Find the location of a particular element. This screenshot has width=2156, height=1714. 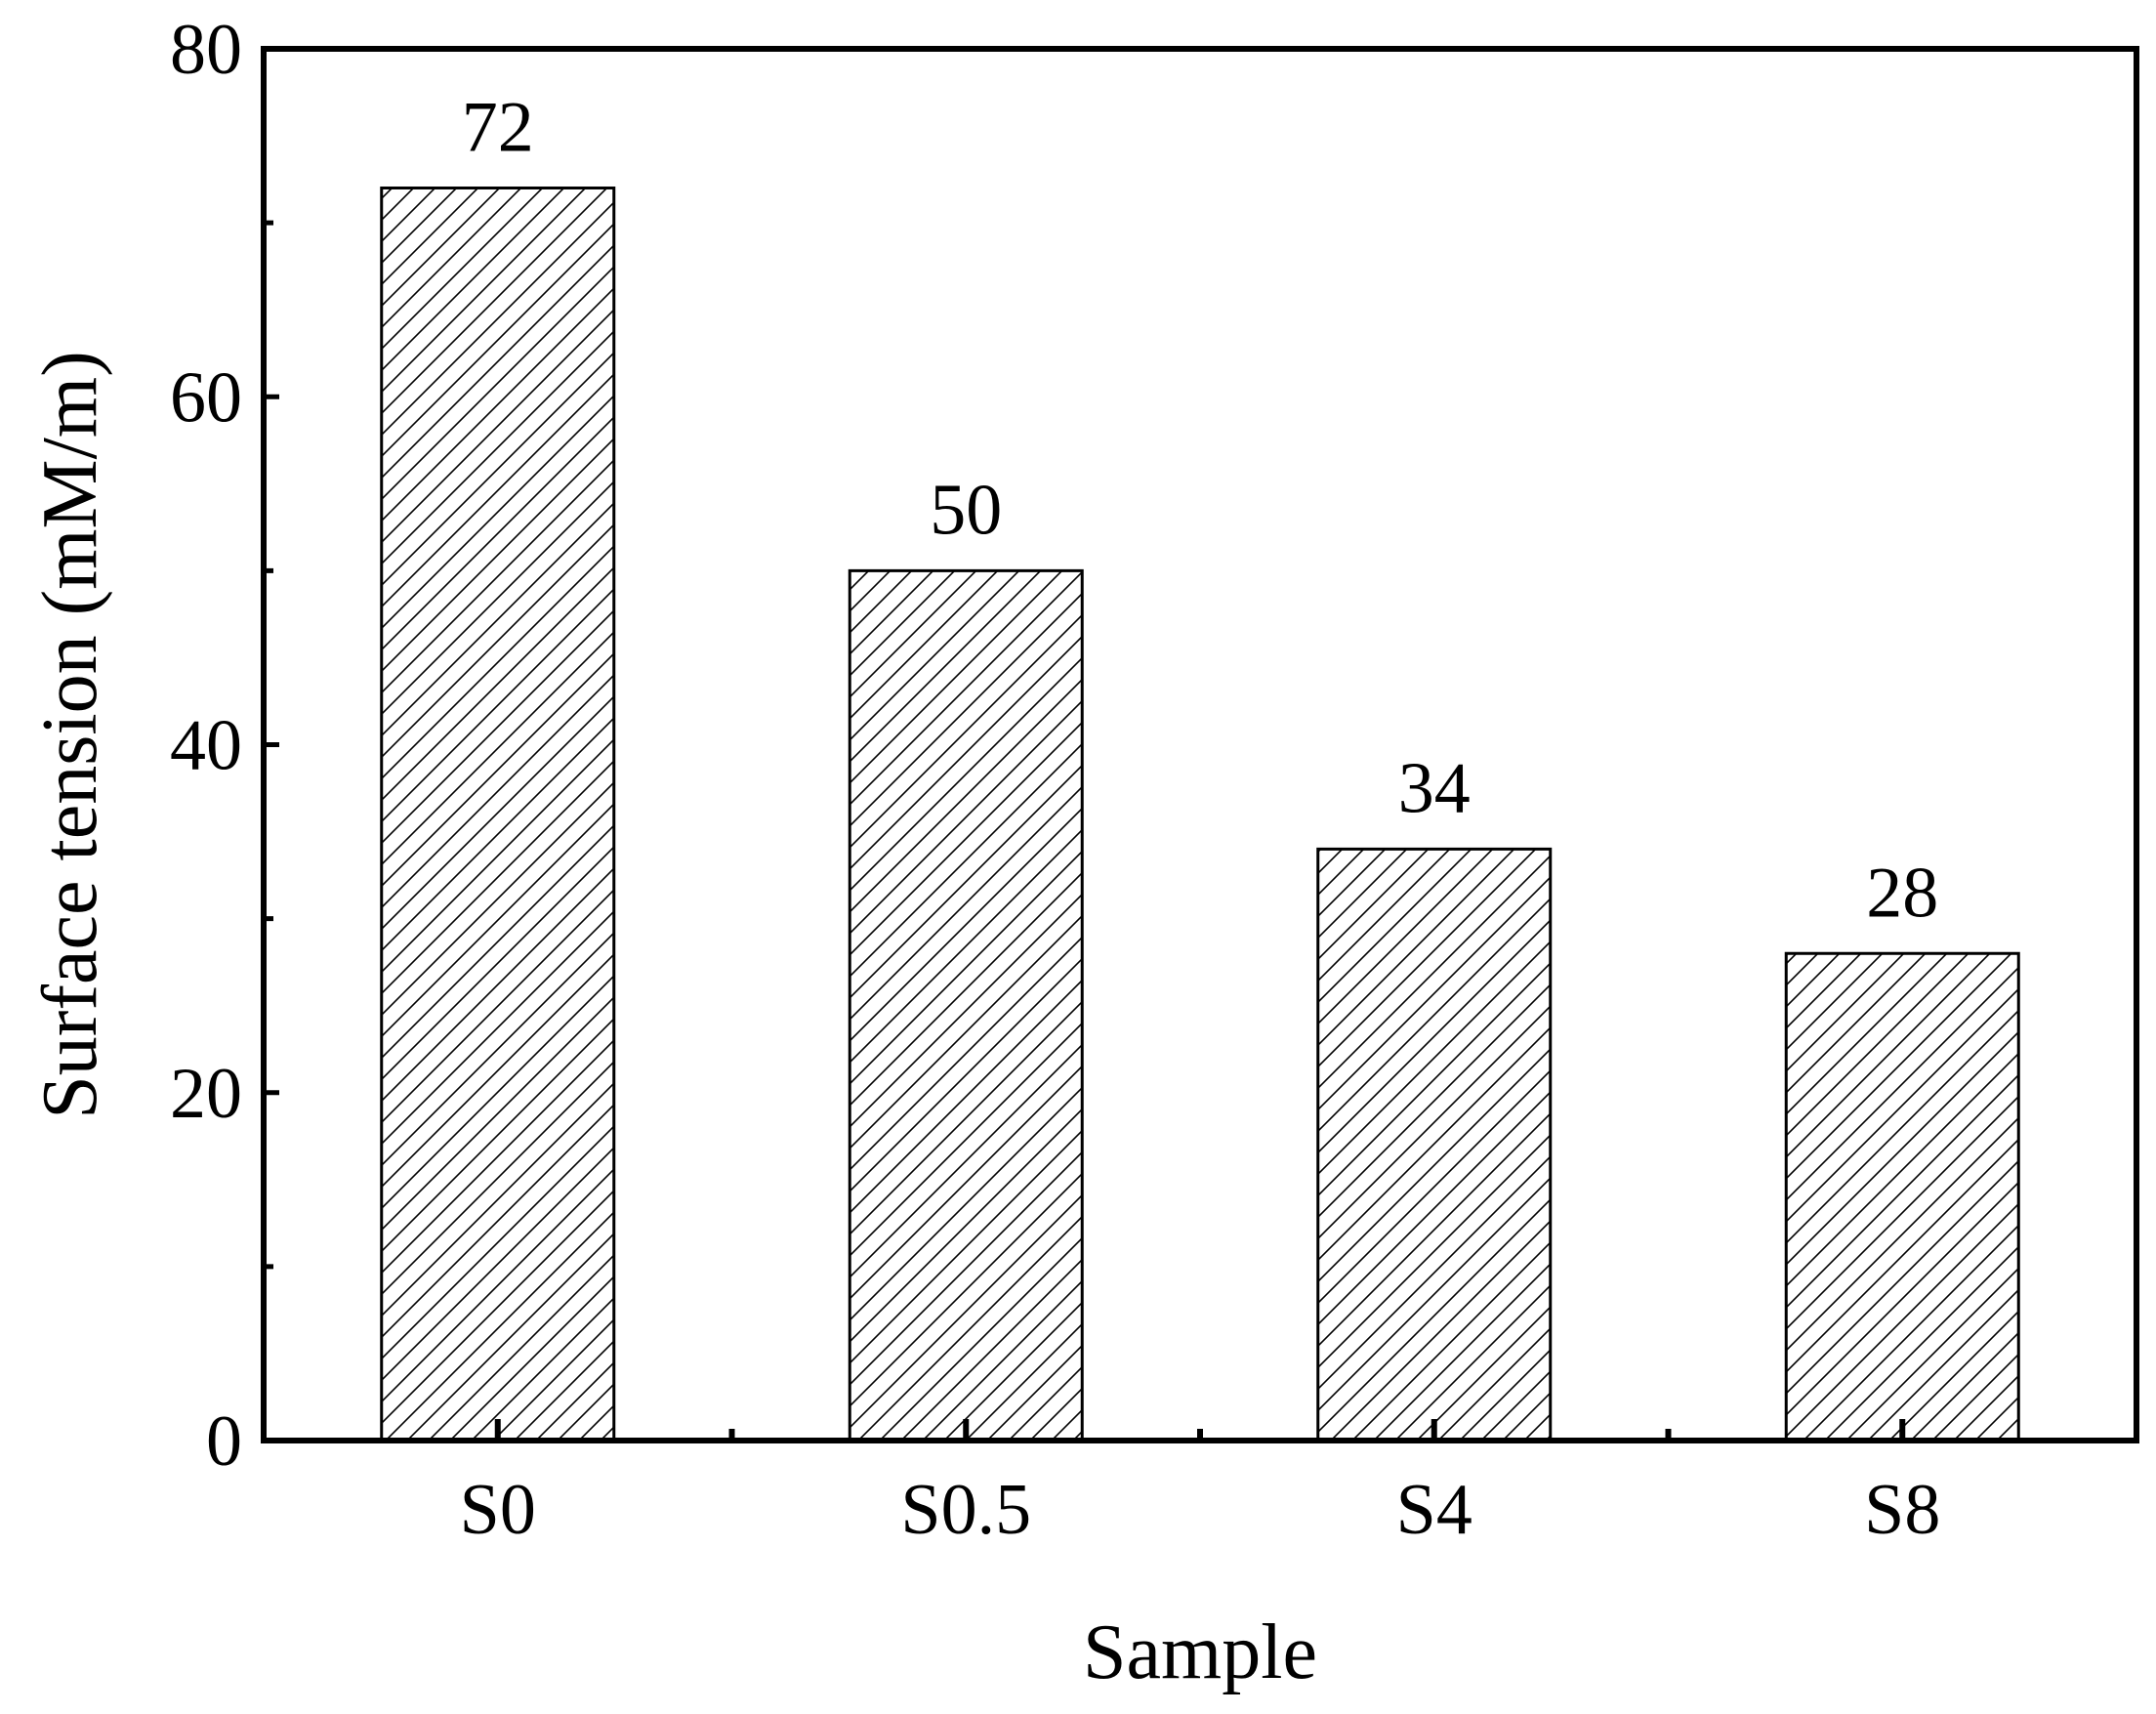

y-tick-label: 0 is located at coordinates (224, 1441).